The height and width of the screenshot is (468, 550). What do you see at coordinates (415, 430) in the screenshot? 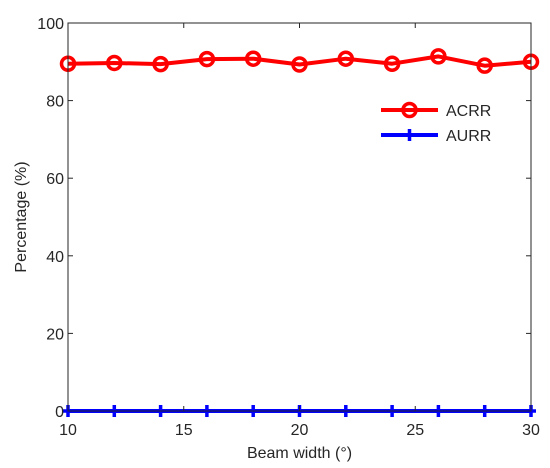
I see `x-tick-label: 25` at bounding box center [415, 430].